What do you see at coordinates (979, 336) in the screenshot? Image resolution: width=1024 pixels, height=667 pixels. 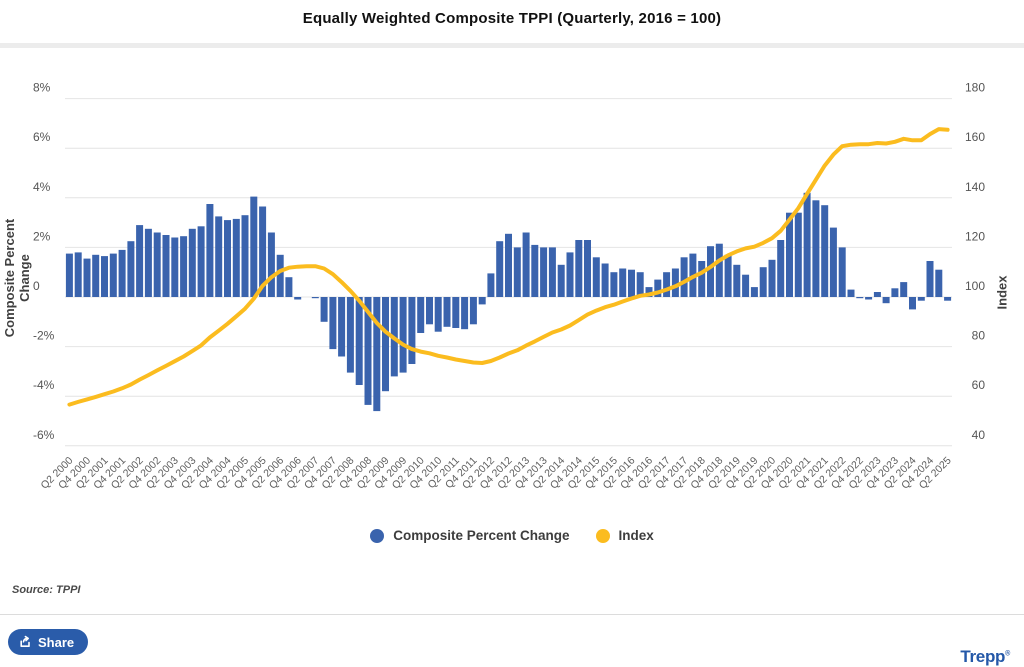 I see `svg-text: 80` at bounding box center [979, 336].